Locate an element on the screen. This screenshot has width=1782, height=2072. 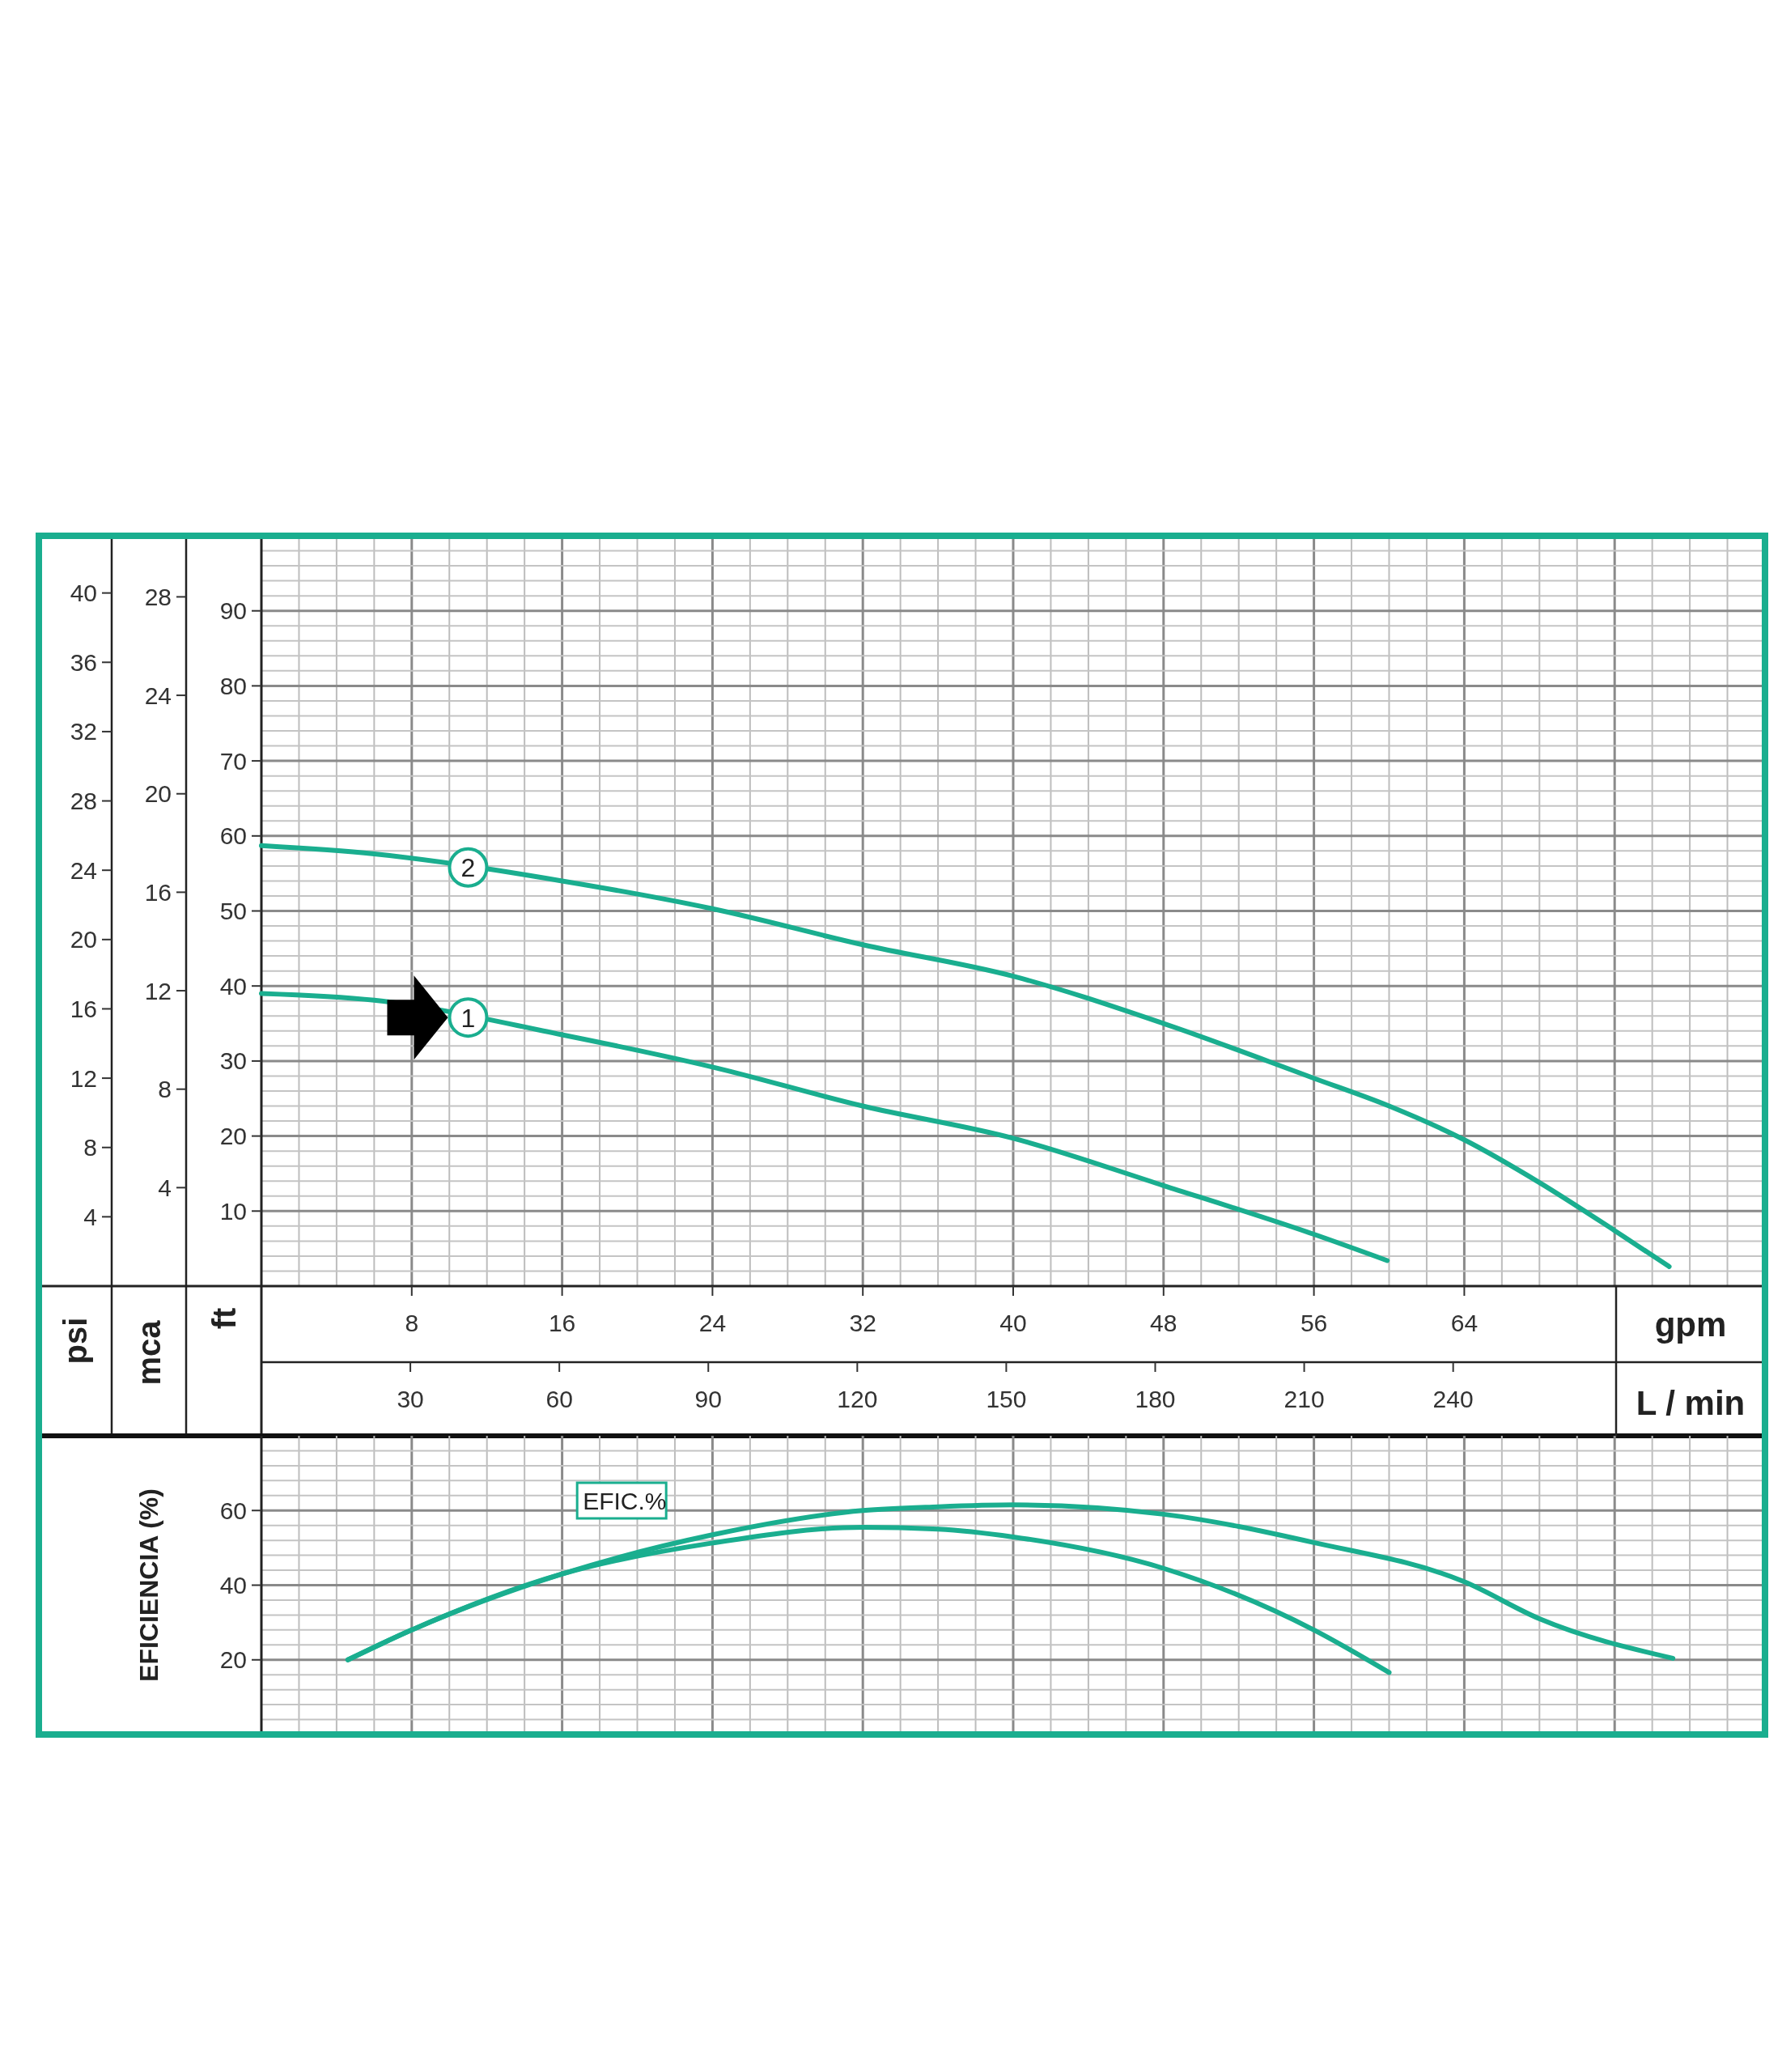
y-axis-title: EFICIENCIA (%) is located at coordinates (149, 1585).